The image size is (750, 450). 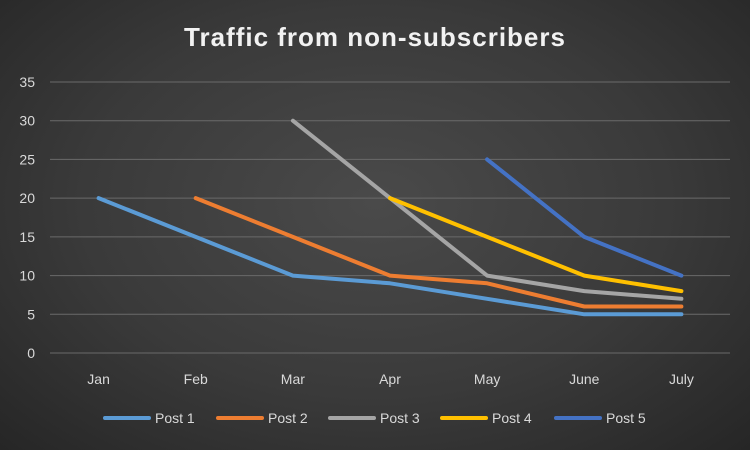 I want to click on x-tick-label: Mar, so click(x=293, y=379).